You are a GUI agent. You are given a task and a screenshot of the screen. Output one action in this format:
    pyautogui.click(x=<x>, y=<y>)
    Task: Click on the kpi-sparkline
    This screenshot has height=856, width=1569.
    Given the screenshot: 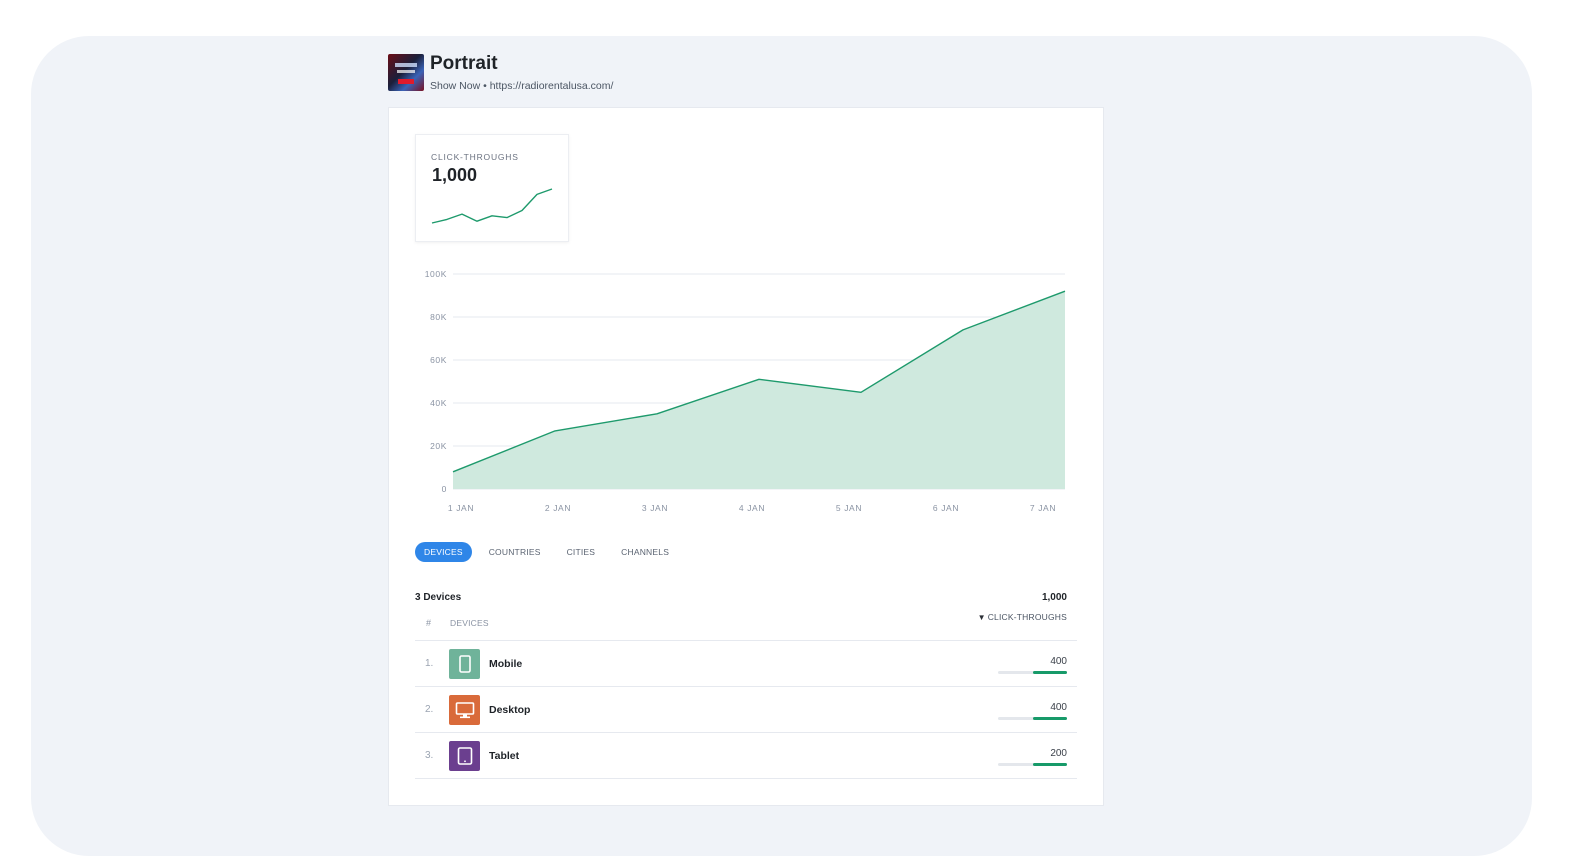 What is the action you would take?
    pyautogui.click(x=493, y=208)
    